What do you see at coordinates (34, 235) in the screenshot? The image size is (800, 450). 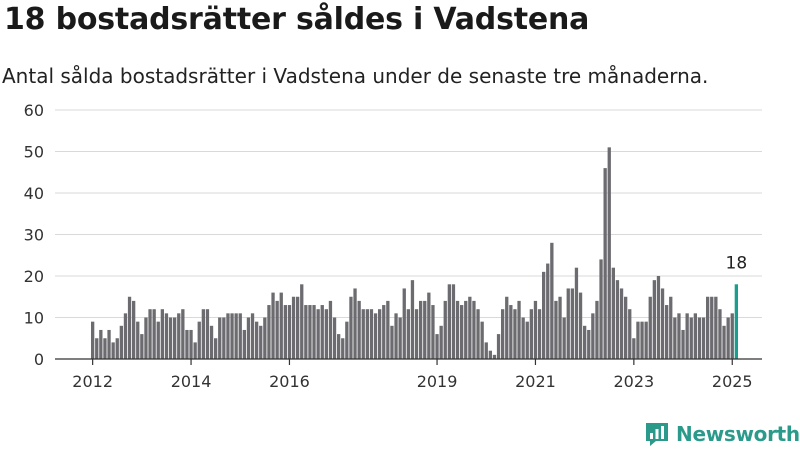 I see `y-tick-label: 30` at bounding box center [34, 235].